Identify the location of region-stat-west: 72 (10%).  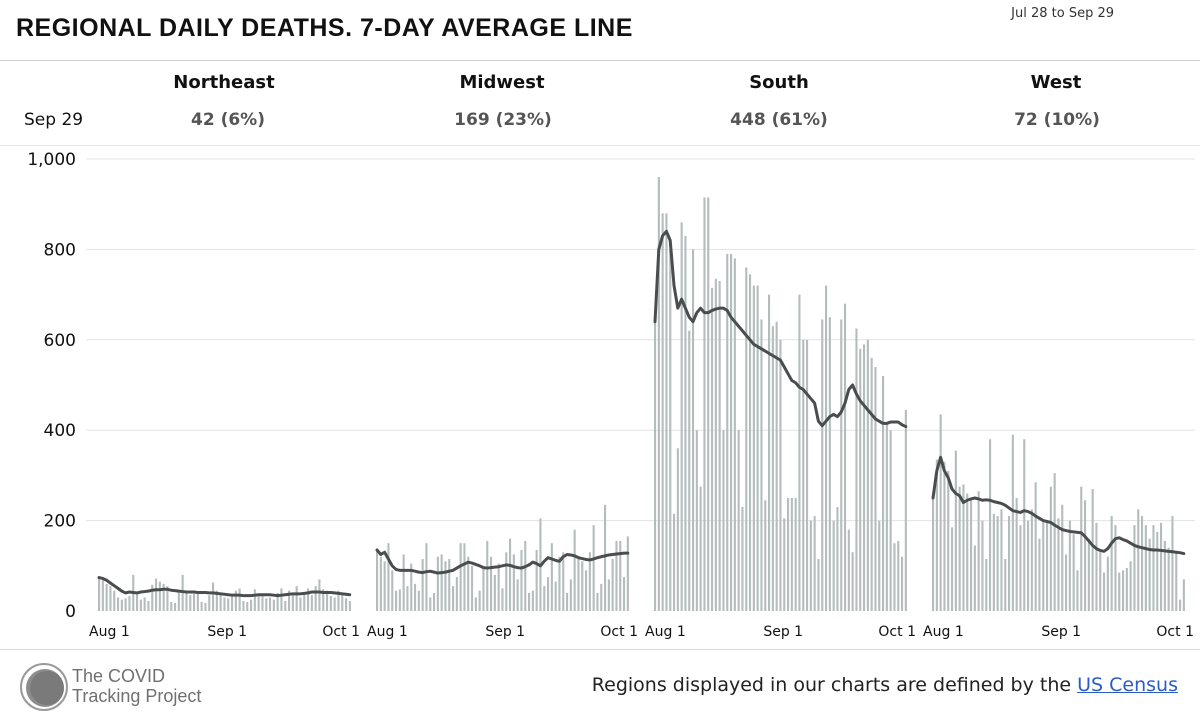
(1057, 120).